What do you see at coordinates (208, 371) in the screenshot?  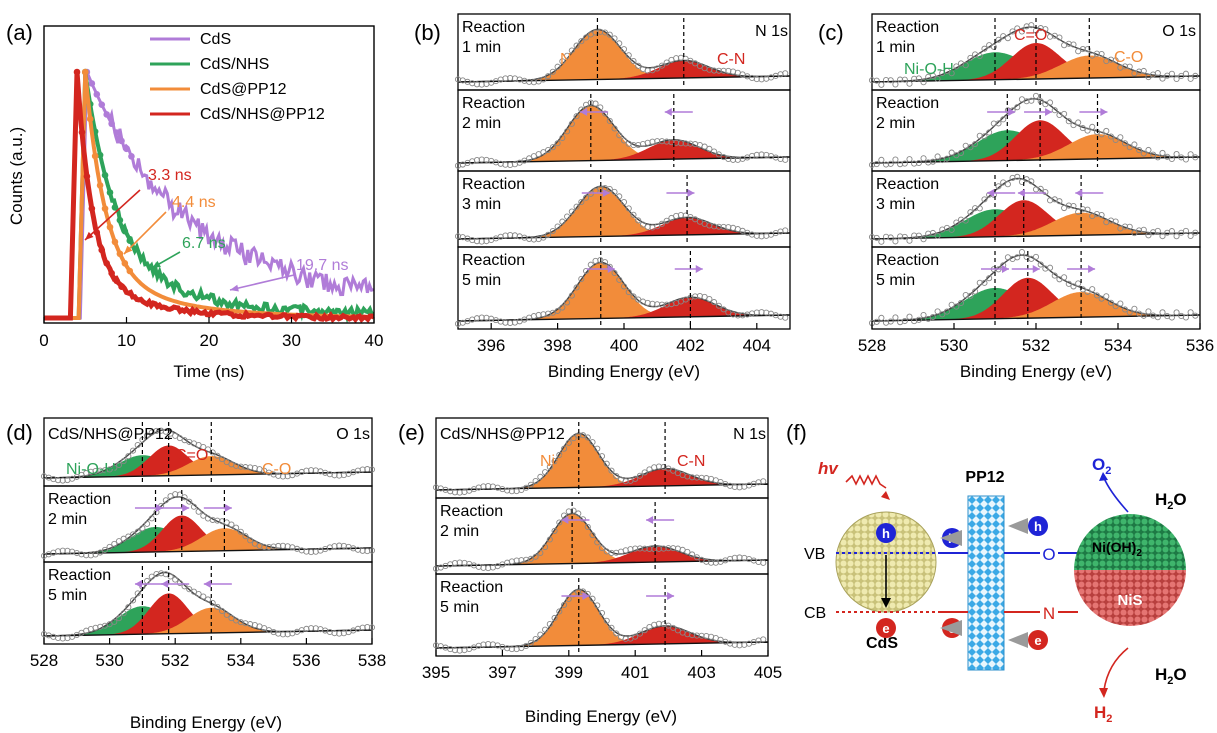 I see `panel-a-xlabel: Time (ns)` at bounding box center [208, 371].